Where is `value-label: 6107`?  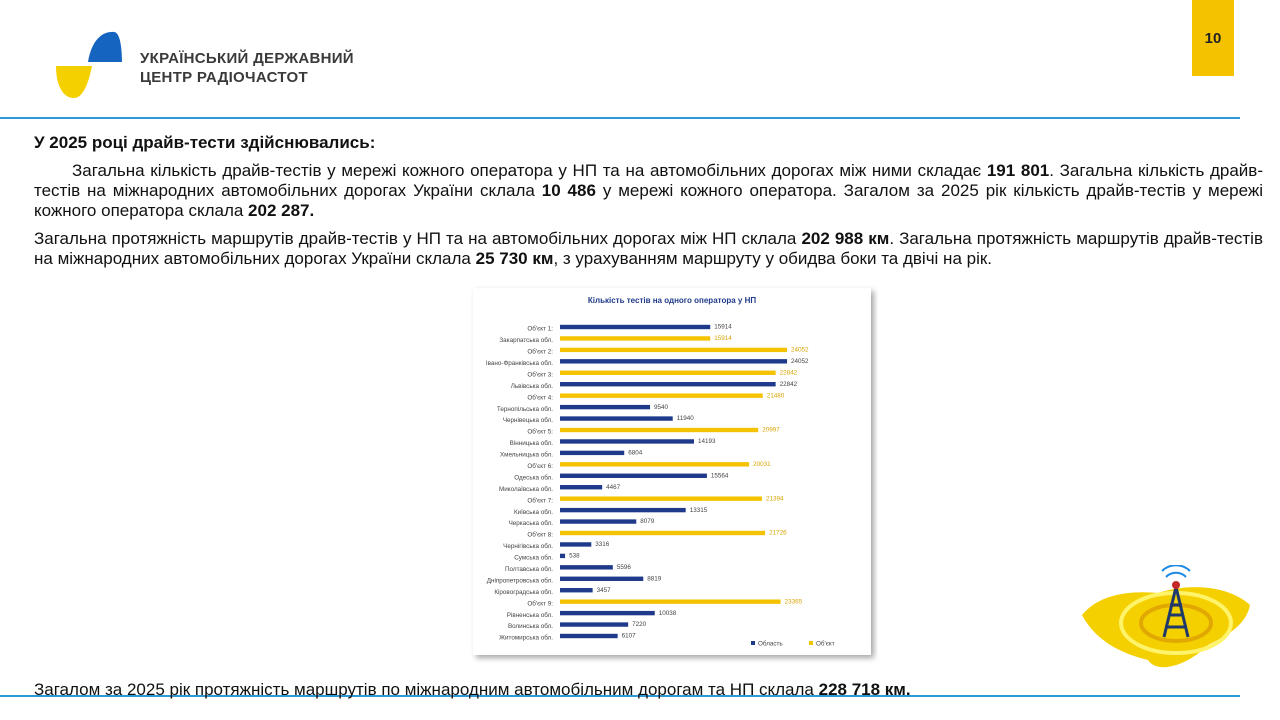 value-label: 6107 is located at coordinates (629, 636).